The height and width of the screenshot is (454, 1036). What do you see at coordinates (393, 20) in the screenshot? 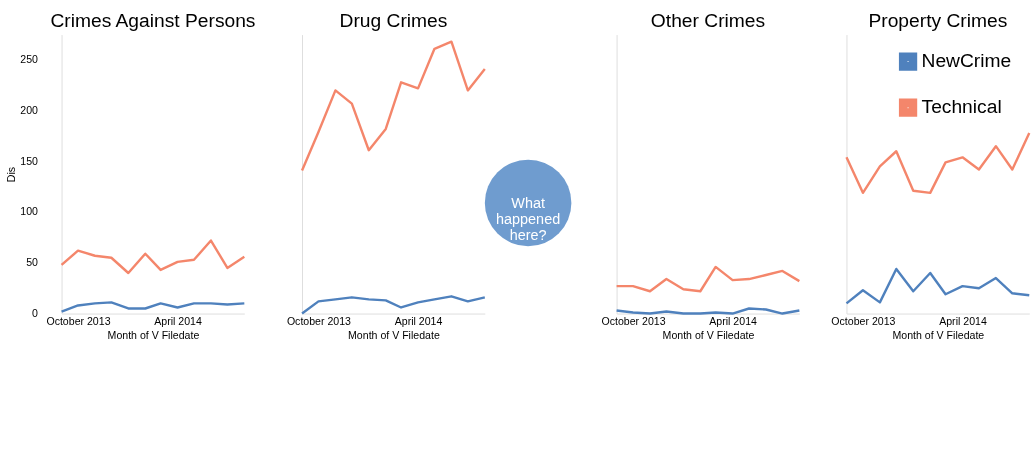
I see `chart-title: Drug Crimes` at bounding box center [393, 20].